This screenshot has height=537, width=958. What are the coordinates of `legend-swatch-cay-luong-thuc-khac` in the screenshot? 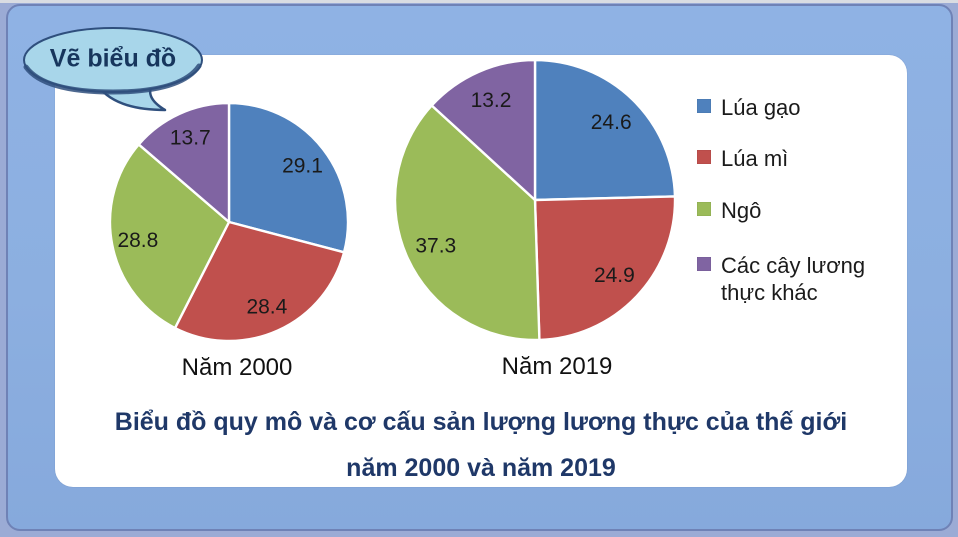 It's located at (704, 264).